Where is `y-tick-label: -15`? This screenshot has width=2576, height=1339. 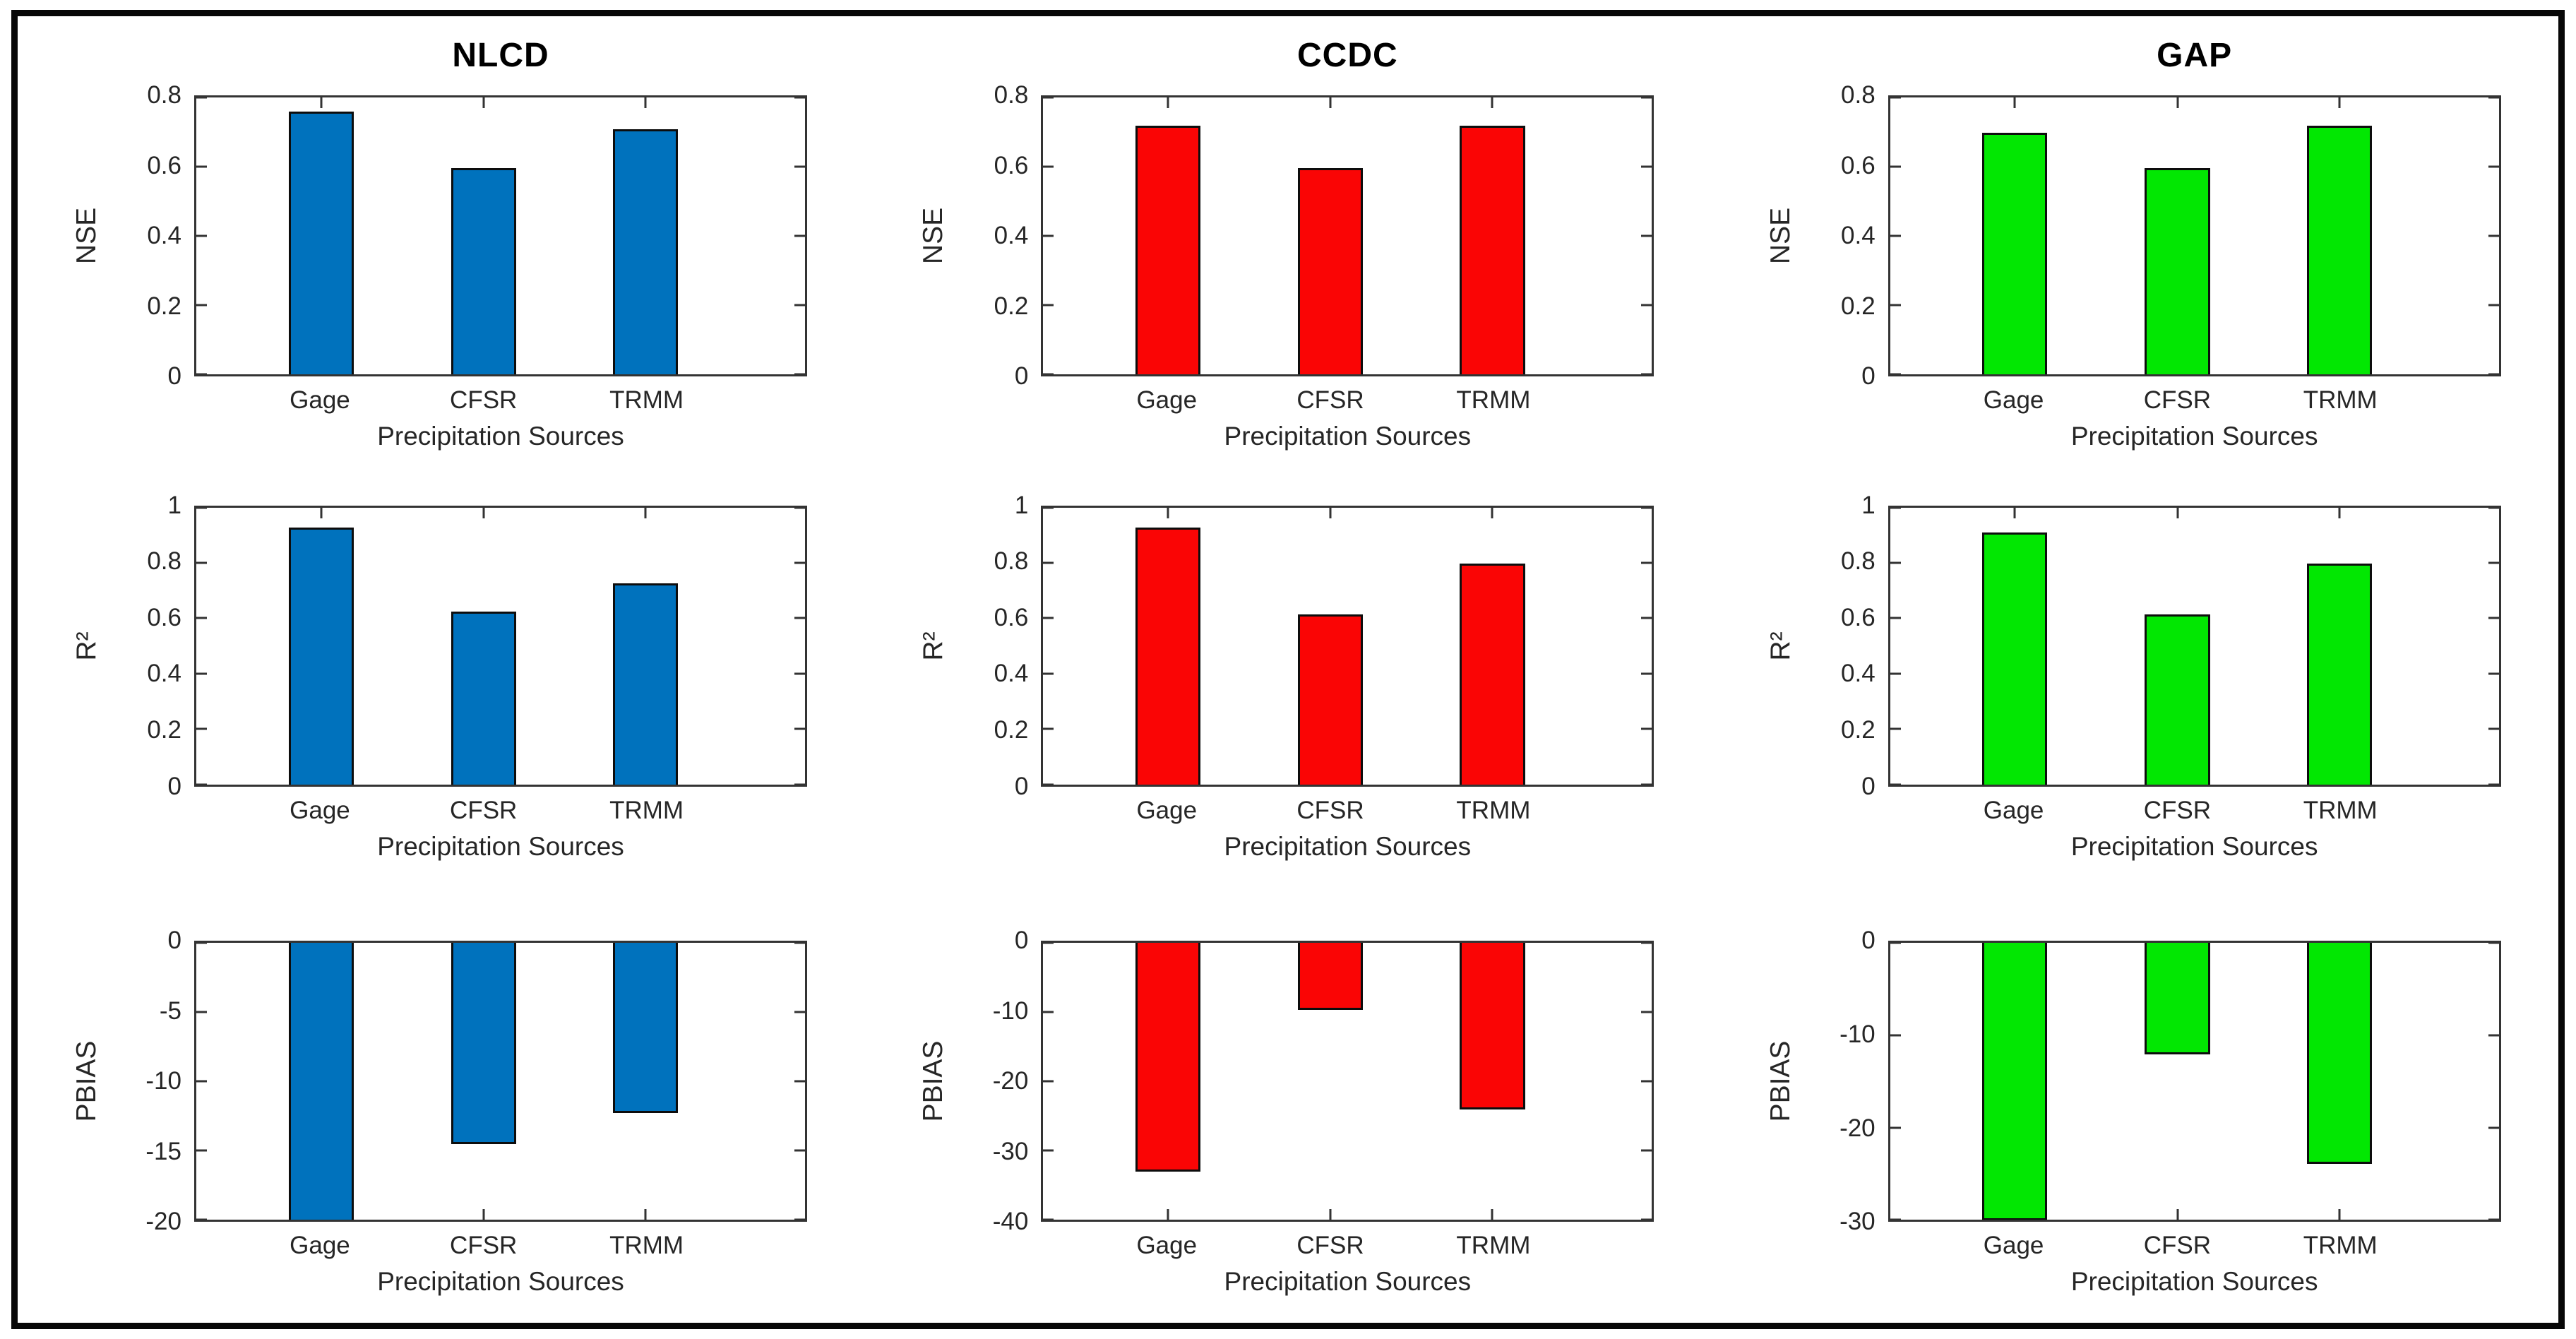
y-tick-label: -15 is located at coordinates (163, 1151).